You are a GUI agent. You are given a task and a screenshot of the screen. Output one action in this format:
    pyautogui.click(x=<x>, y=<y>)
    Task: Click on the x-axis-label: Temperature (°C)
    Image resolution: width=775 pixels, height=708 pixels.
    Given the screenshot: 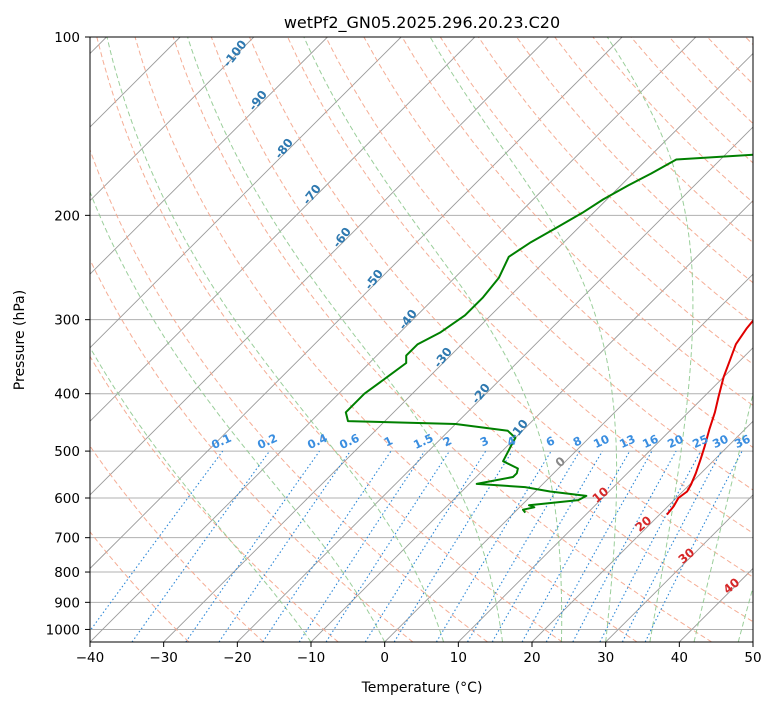 What is the action you would take?
    pyautogui.click(x=422, y=688)
    